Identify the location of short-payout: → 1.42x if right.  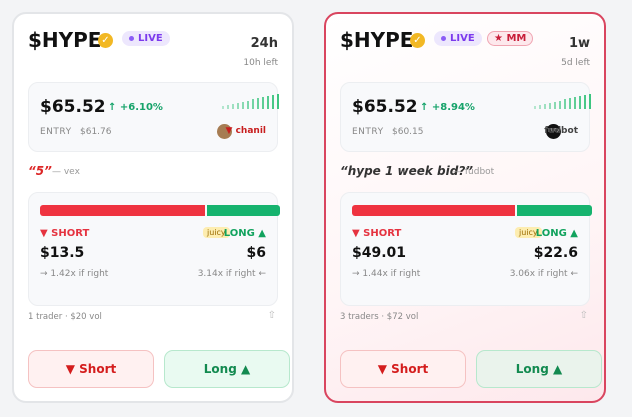
(74, 274).